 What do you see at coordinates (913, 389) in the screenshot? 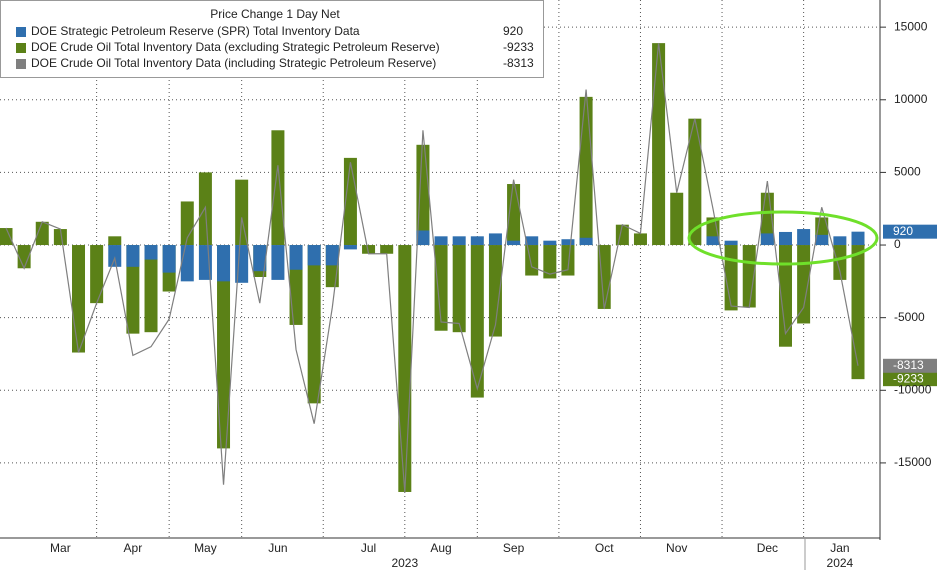
I see `y-tick-label: -10000` at bounding box center [913, 389].